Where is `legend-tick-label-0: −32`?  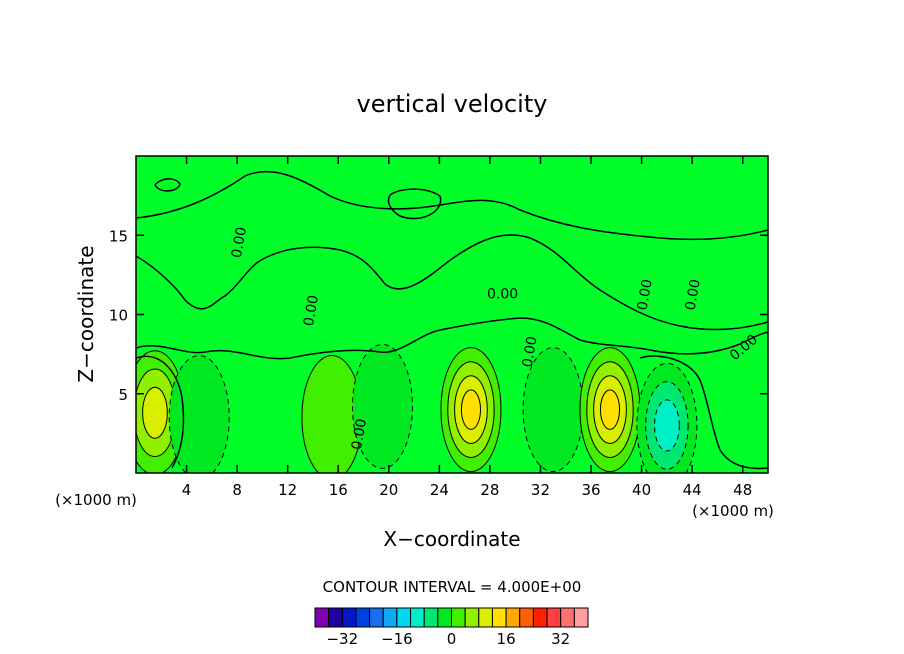
legend-tick-label-0: −32 is located at coordinates (342, 639).